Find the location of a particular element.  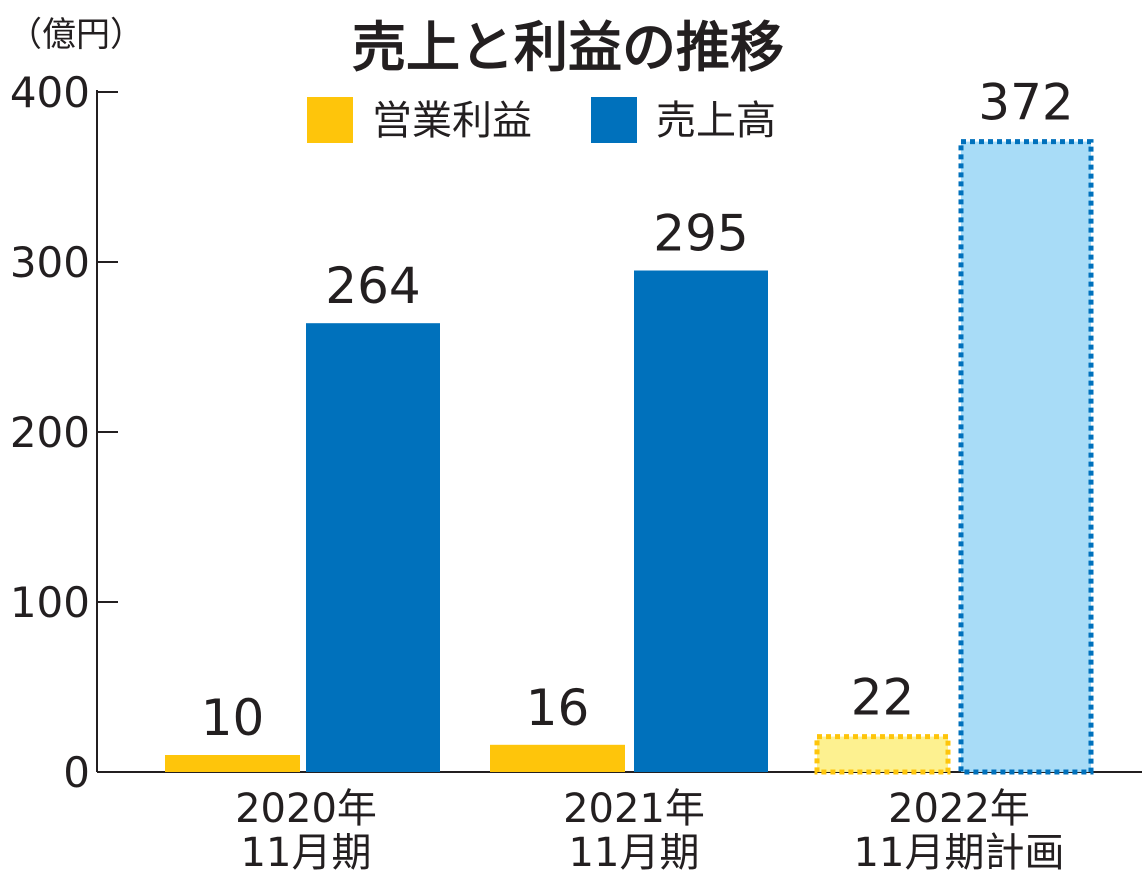

y-tick-label: 0 is located at coordinates (76, 772).